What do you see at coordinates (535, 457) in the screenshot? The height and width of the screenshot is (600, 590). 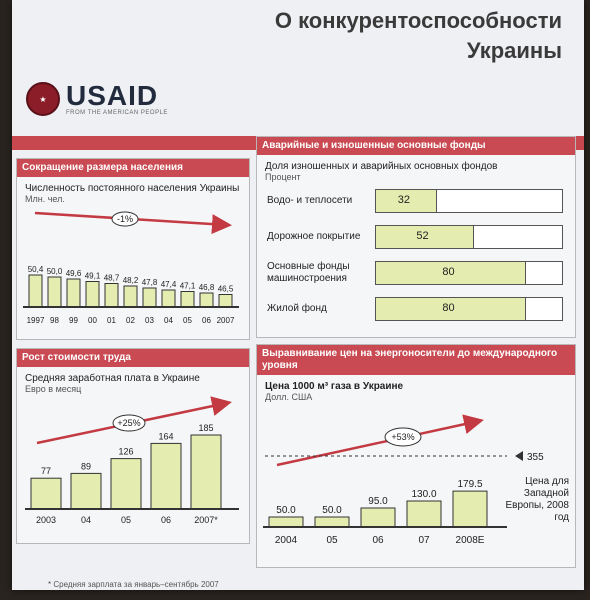 I see `gas-reference-value: 355` at bounding box center [535, 457].